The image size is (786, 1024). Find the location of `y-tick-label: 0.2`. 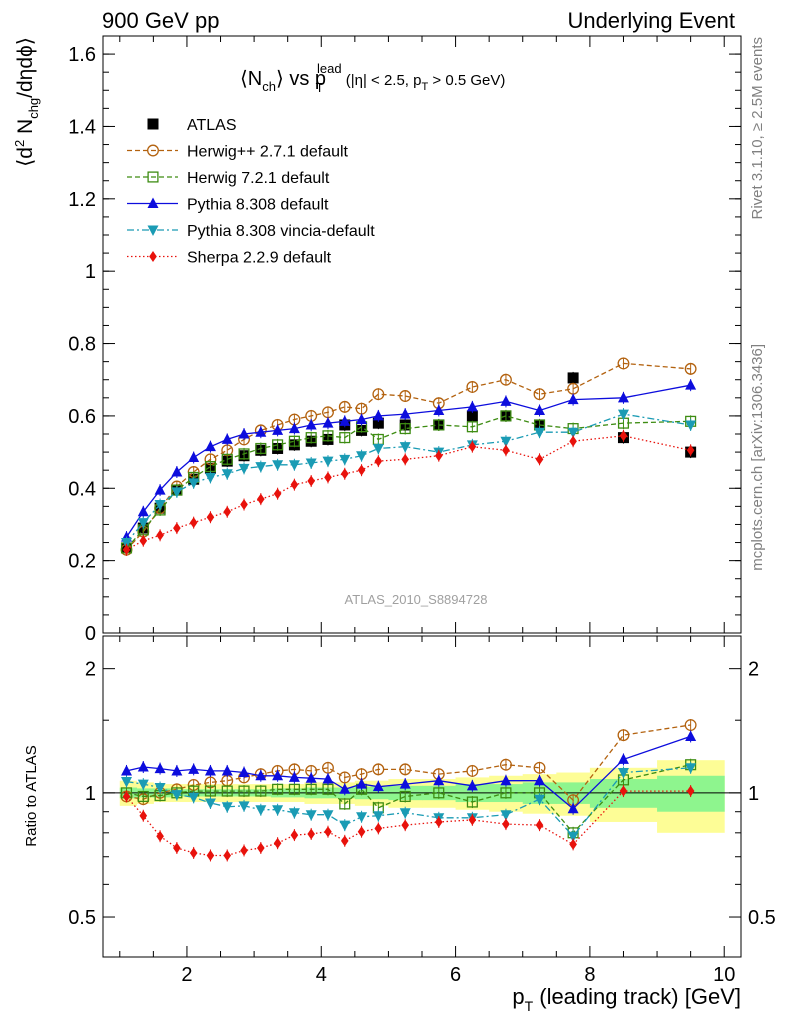

y-tick-label: 0.2 is located at coordinates (82, 562).